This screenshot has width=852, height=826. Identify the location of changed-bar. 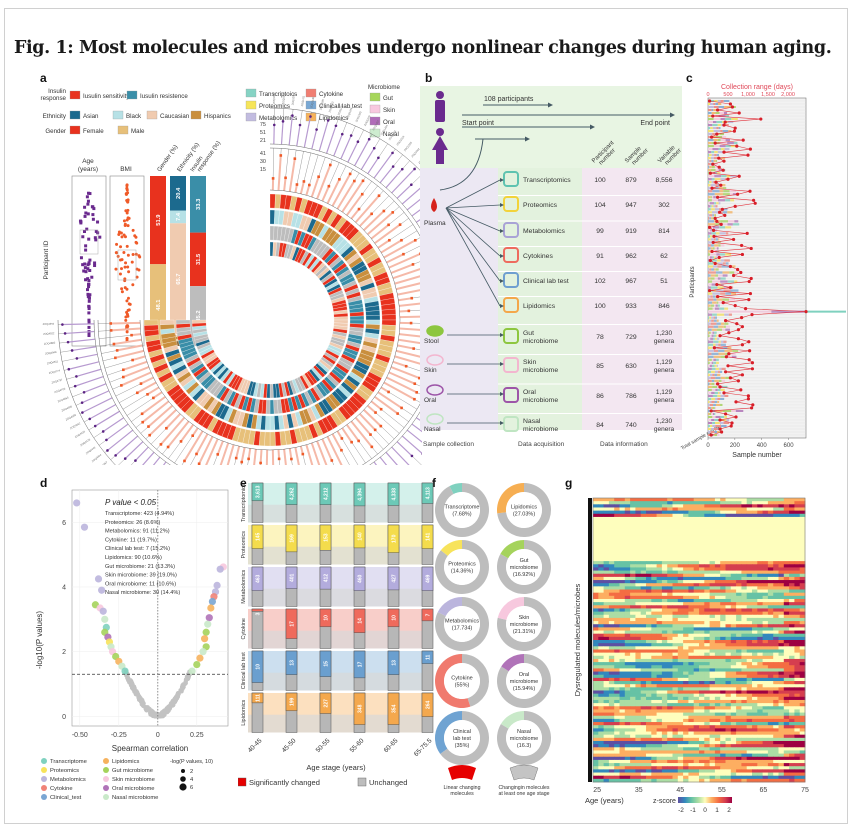
(359, 494).